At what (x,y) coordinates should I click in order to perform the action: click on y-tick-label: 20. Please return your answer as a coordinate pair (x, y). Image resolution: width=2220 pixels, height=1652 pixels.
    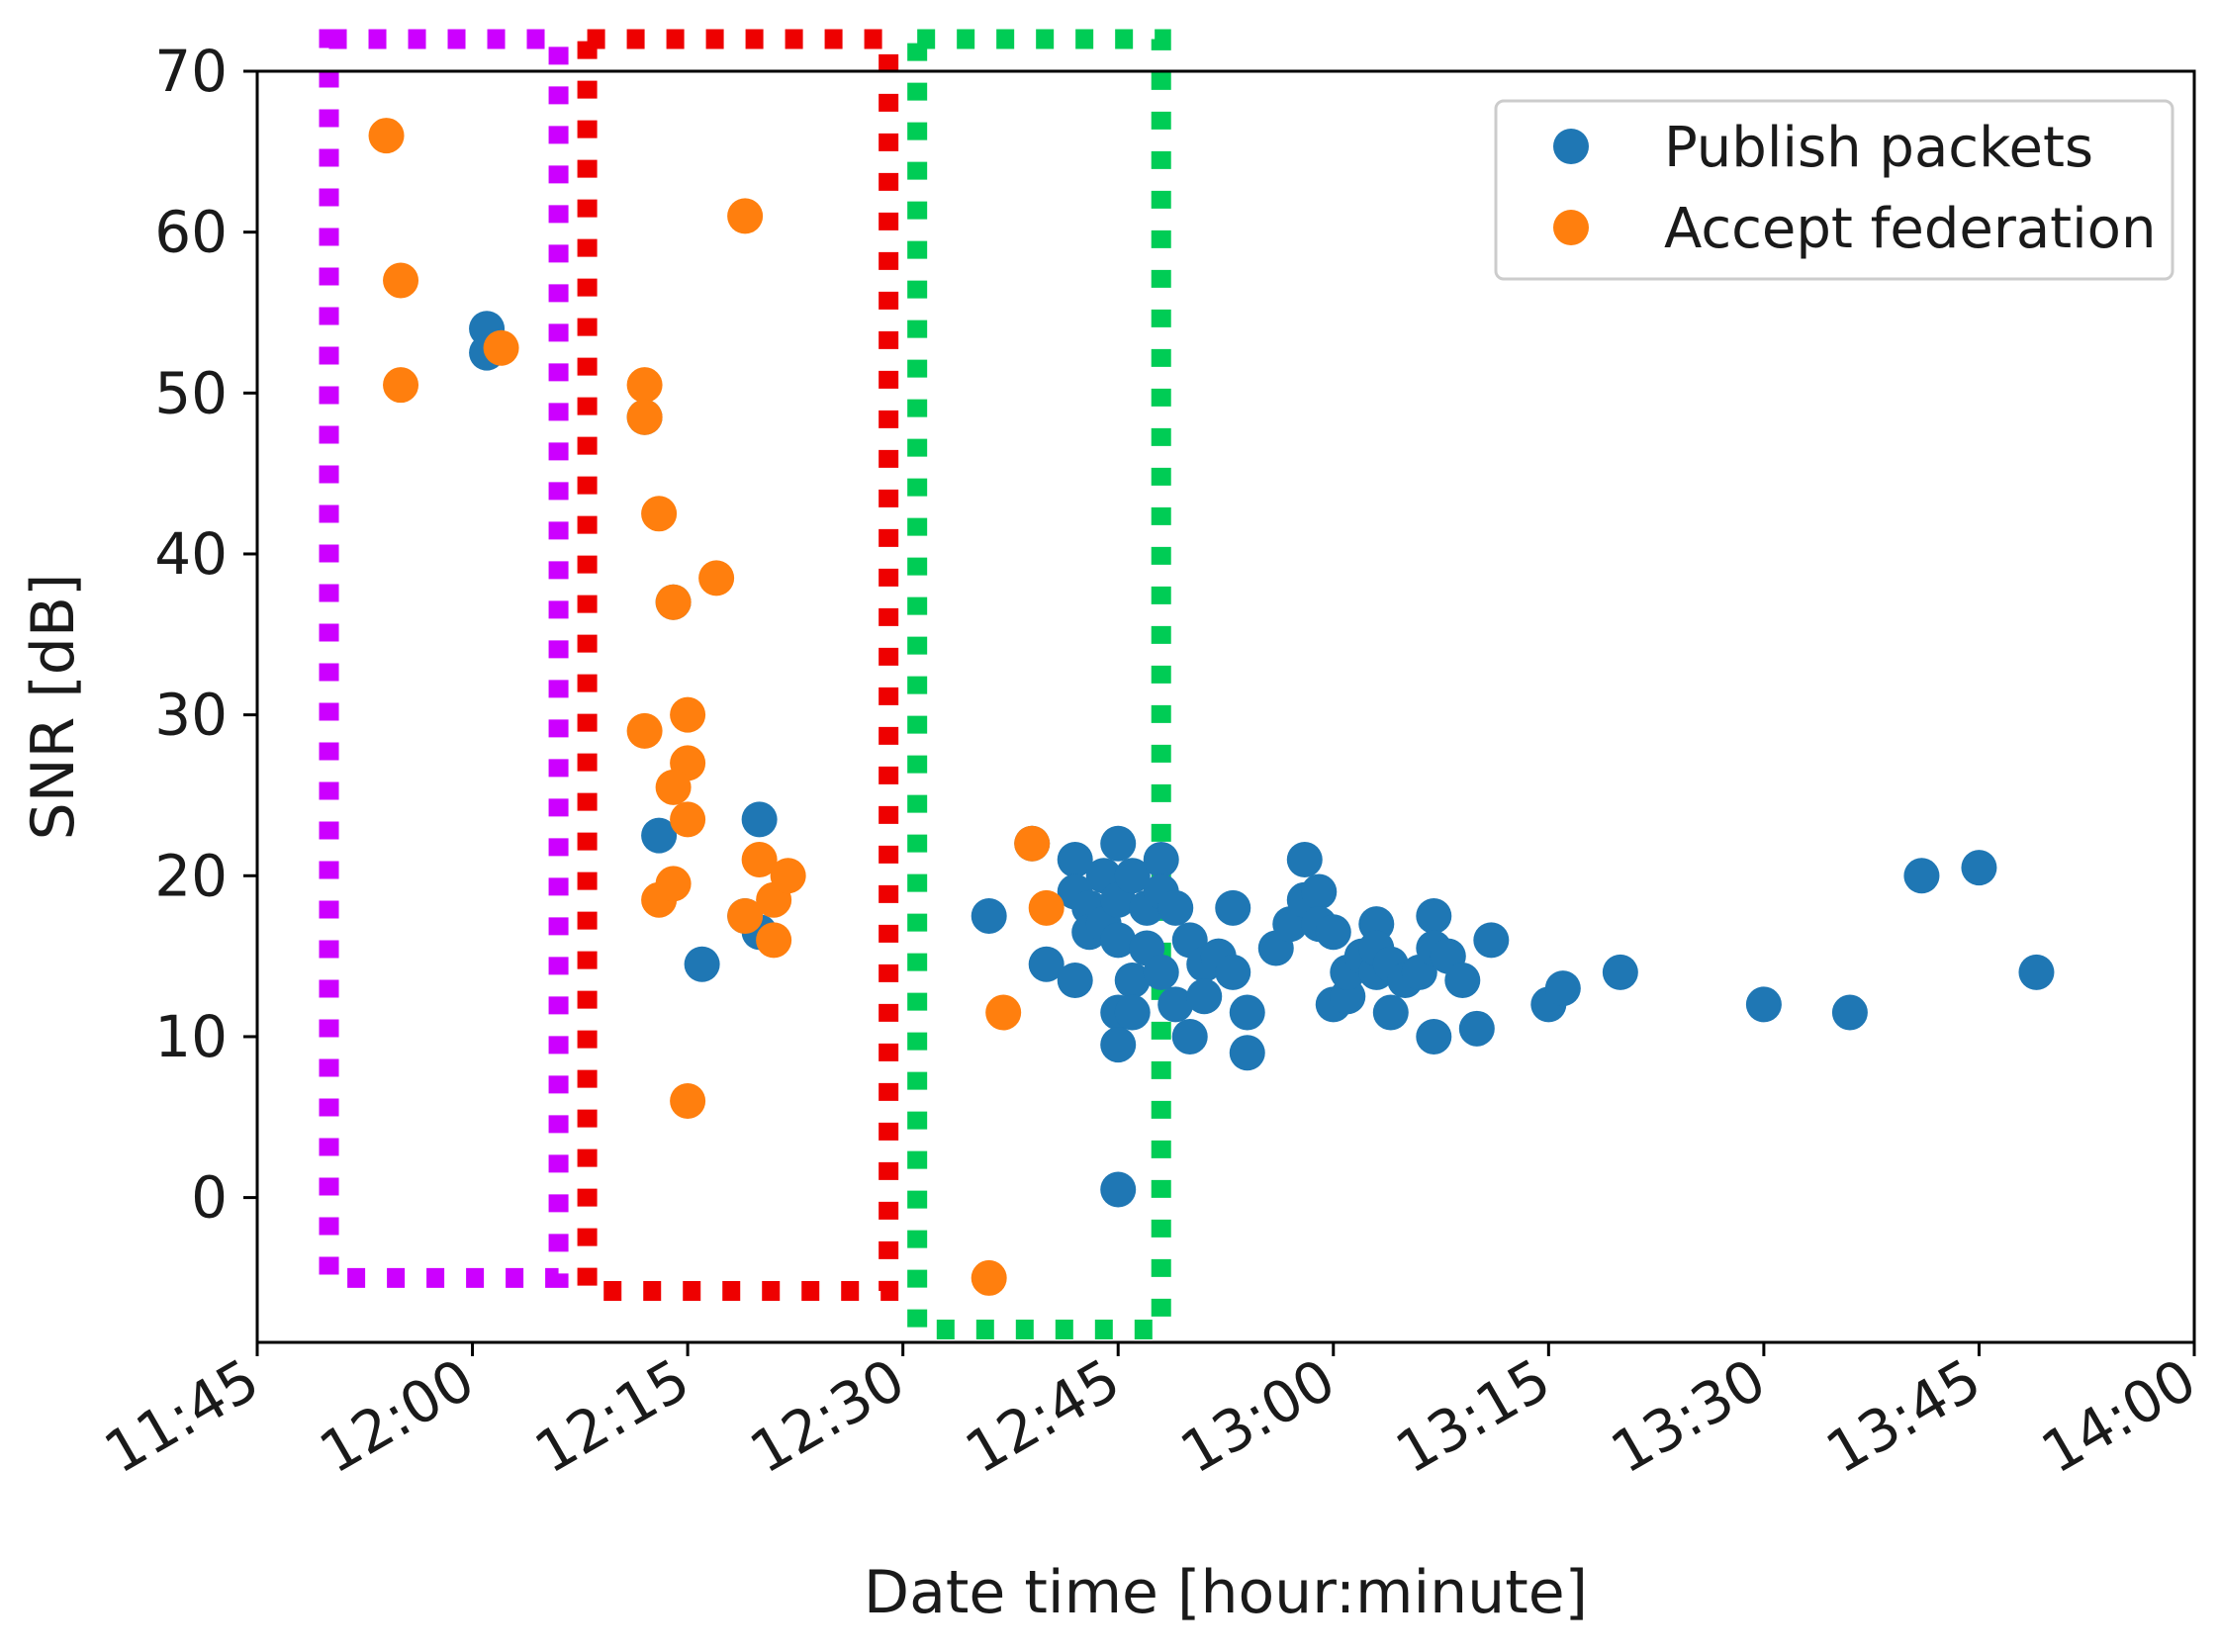
    Looking at the image, I should click on (191, 876).